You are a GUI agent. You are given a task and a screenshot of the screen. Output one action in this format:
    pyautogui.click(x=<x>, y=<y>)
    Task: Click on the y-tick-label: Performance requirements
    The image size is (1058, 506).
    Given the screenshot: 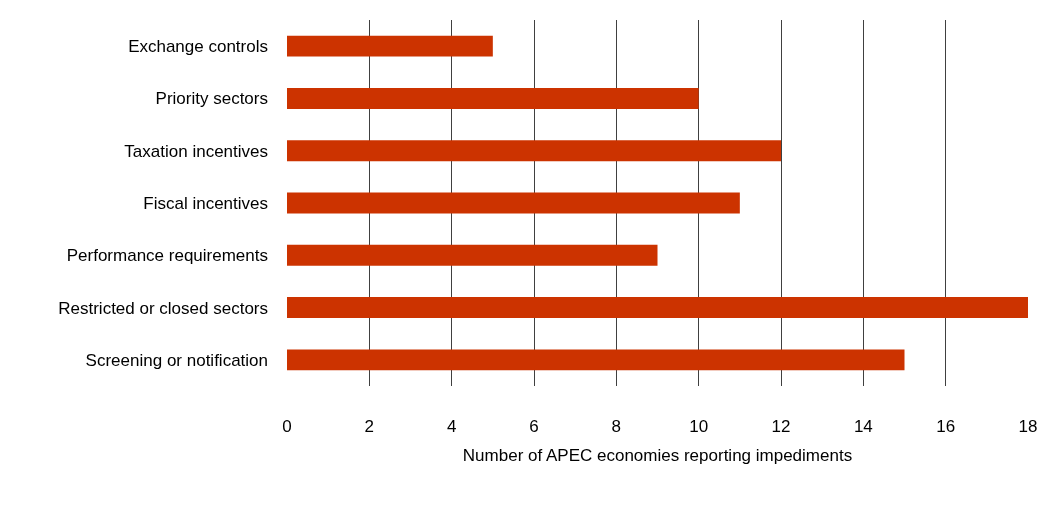 What is the action you would take?
    pyautogui.click(x=167, y=256)
    